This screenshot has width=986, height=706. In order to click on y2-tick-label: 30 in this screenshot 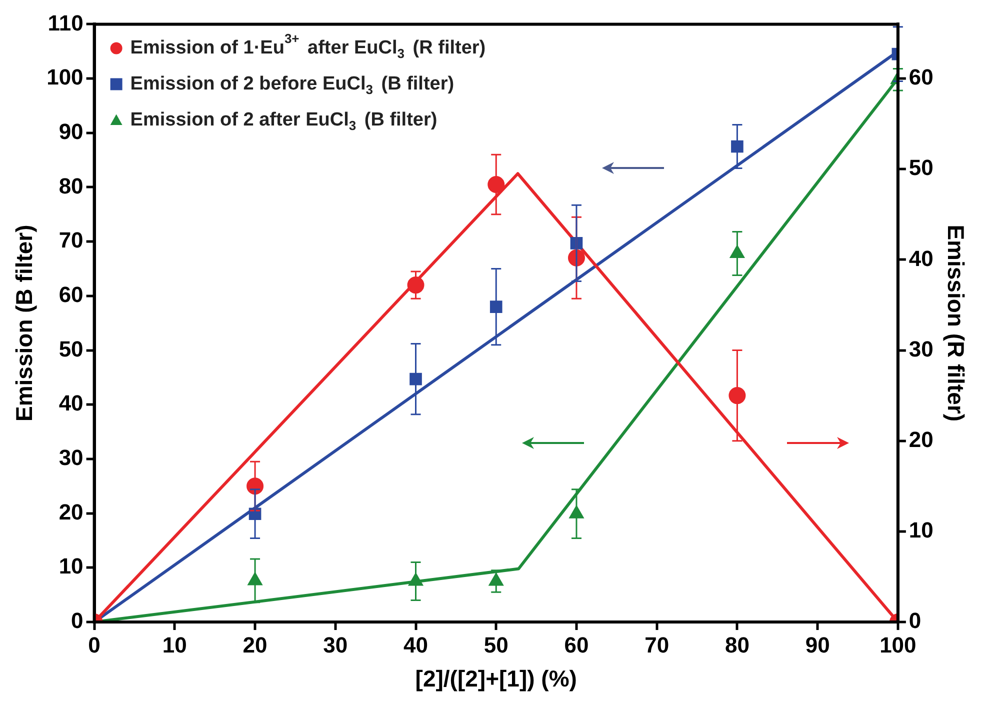, I will do `click(921, 349)`.